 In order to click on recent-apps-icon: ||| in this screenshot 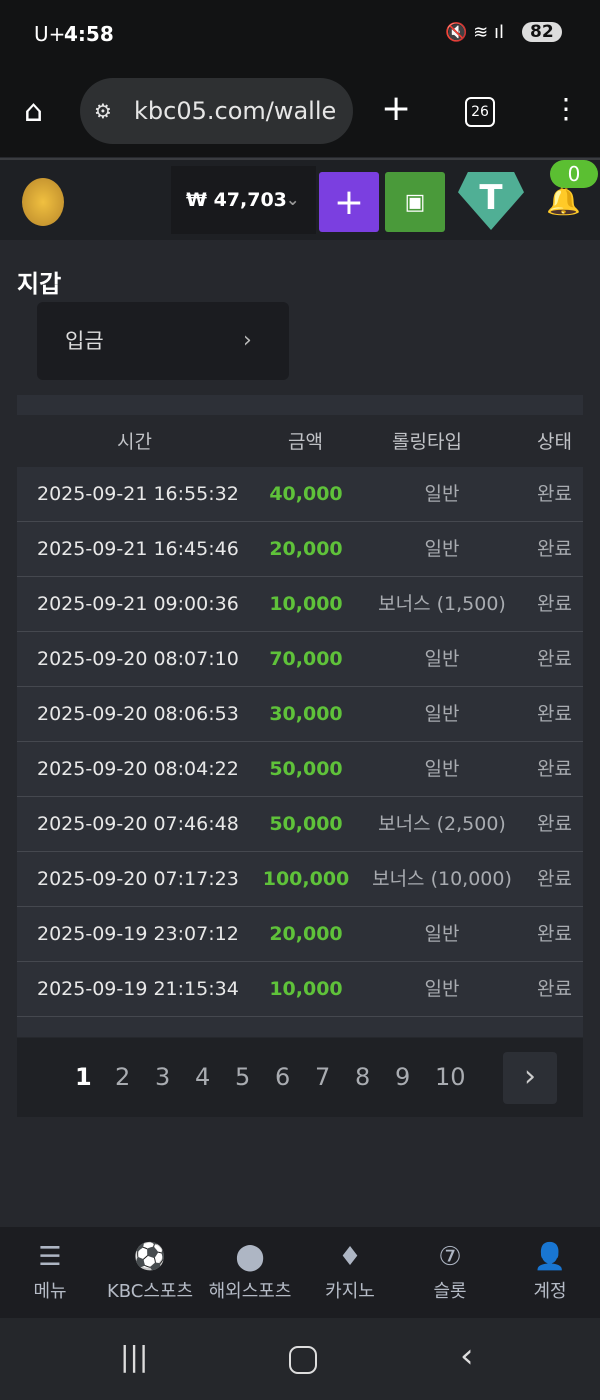, I will do `click(134, 1356)`.